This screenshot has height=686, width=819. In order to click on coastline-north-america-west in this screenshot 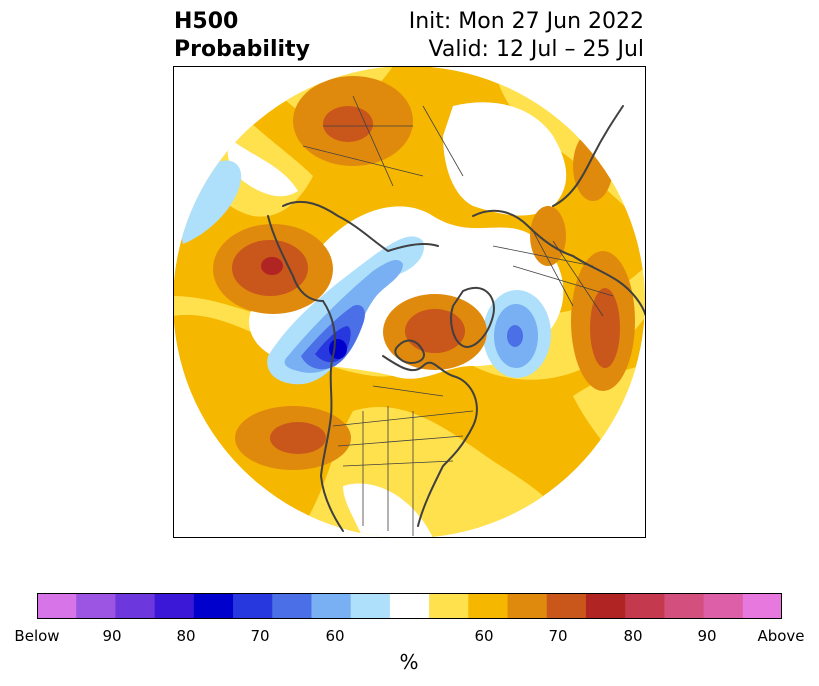, I will do `click(332, 416)`.